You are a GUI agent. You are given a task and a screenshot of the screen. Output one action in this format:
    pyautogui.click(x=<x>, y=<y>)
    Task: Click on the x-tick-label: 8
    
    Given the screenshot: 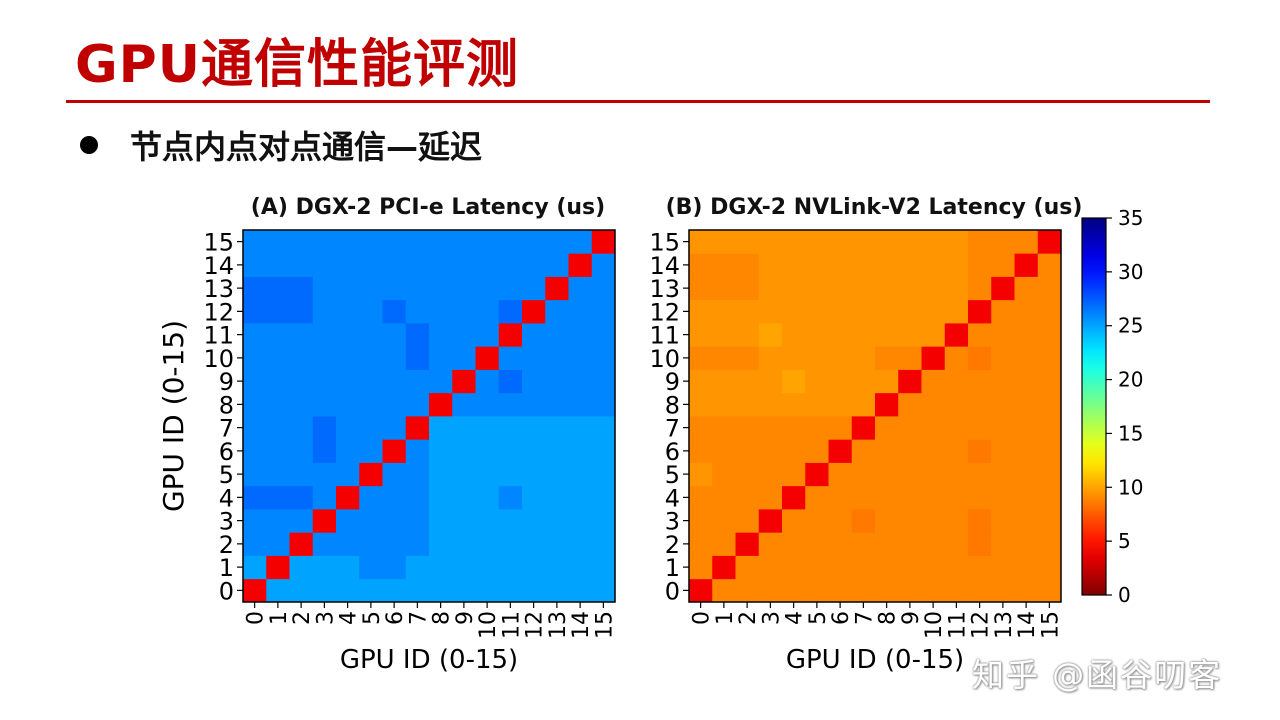 What is the action you would take?
    pyautogui.click(x=888, y=618)
    